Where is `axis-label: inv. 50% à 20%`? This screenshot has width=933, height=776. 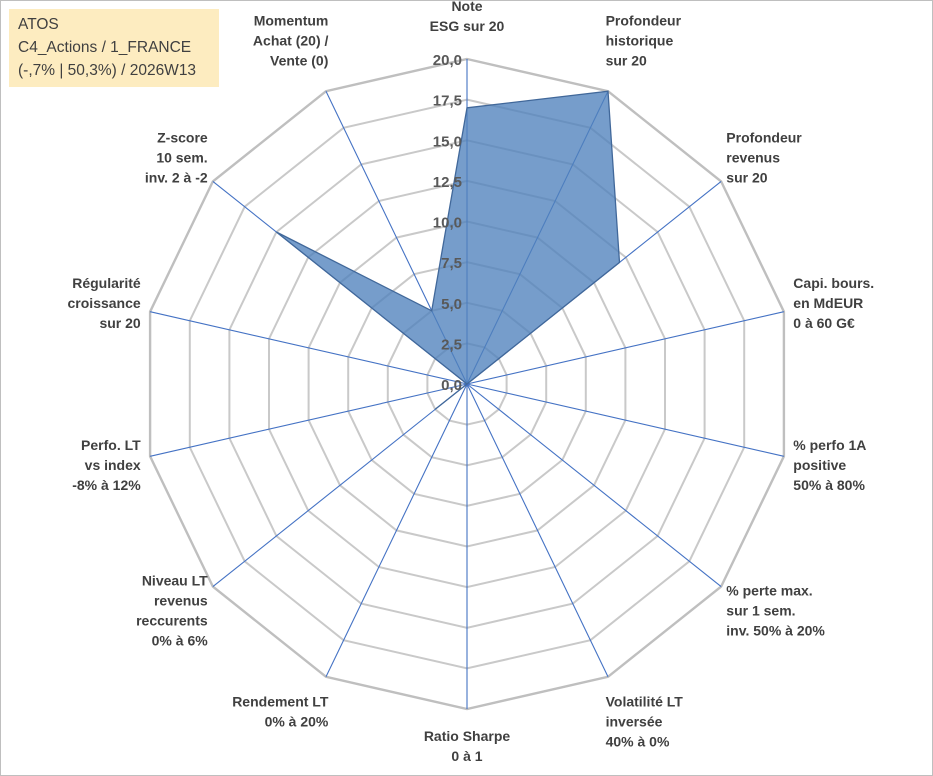
axis-label: inv. 50% à 20% is located at coordinates (775, 630).